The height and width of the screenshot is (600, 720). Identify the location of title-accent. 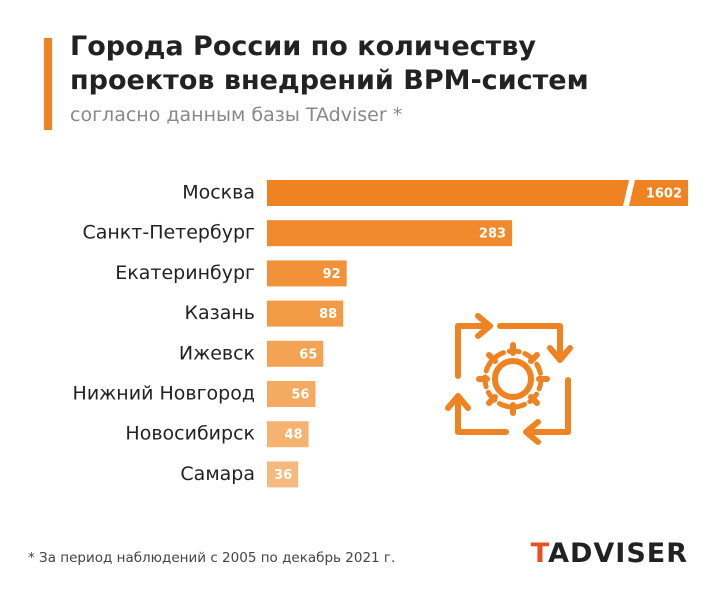
(48, 84).